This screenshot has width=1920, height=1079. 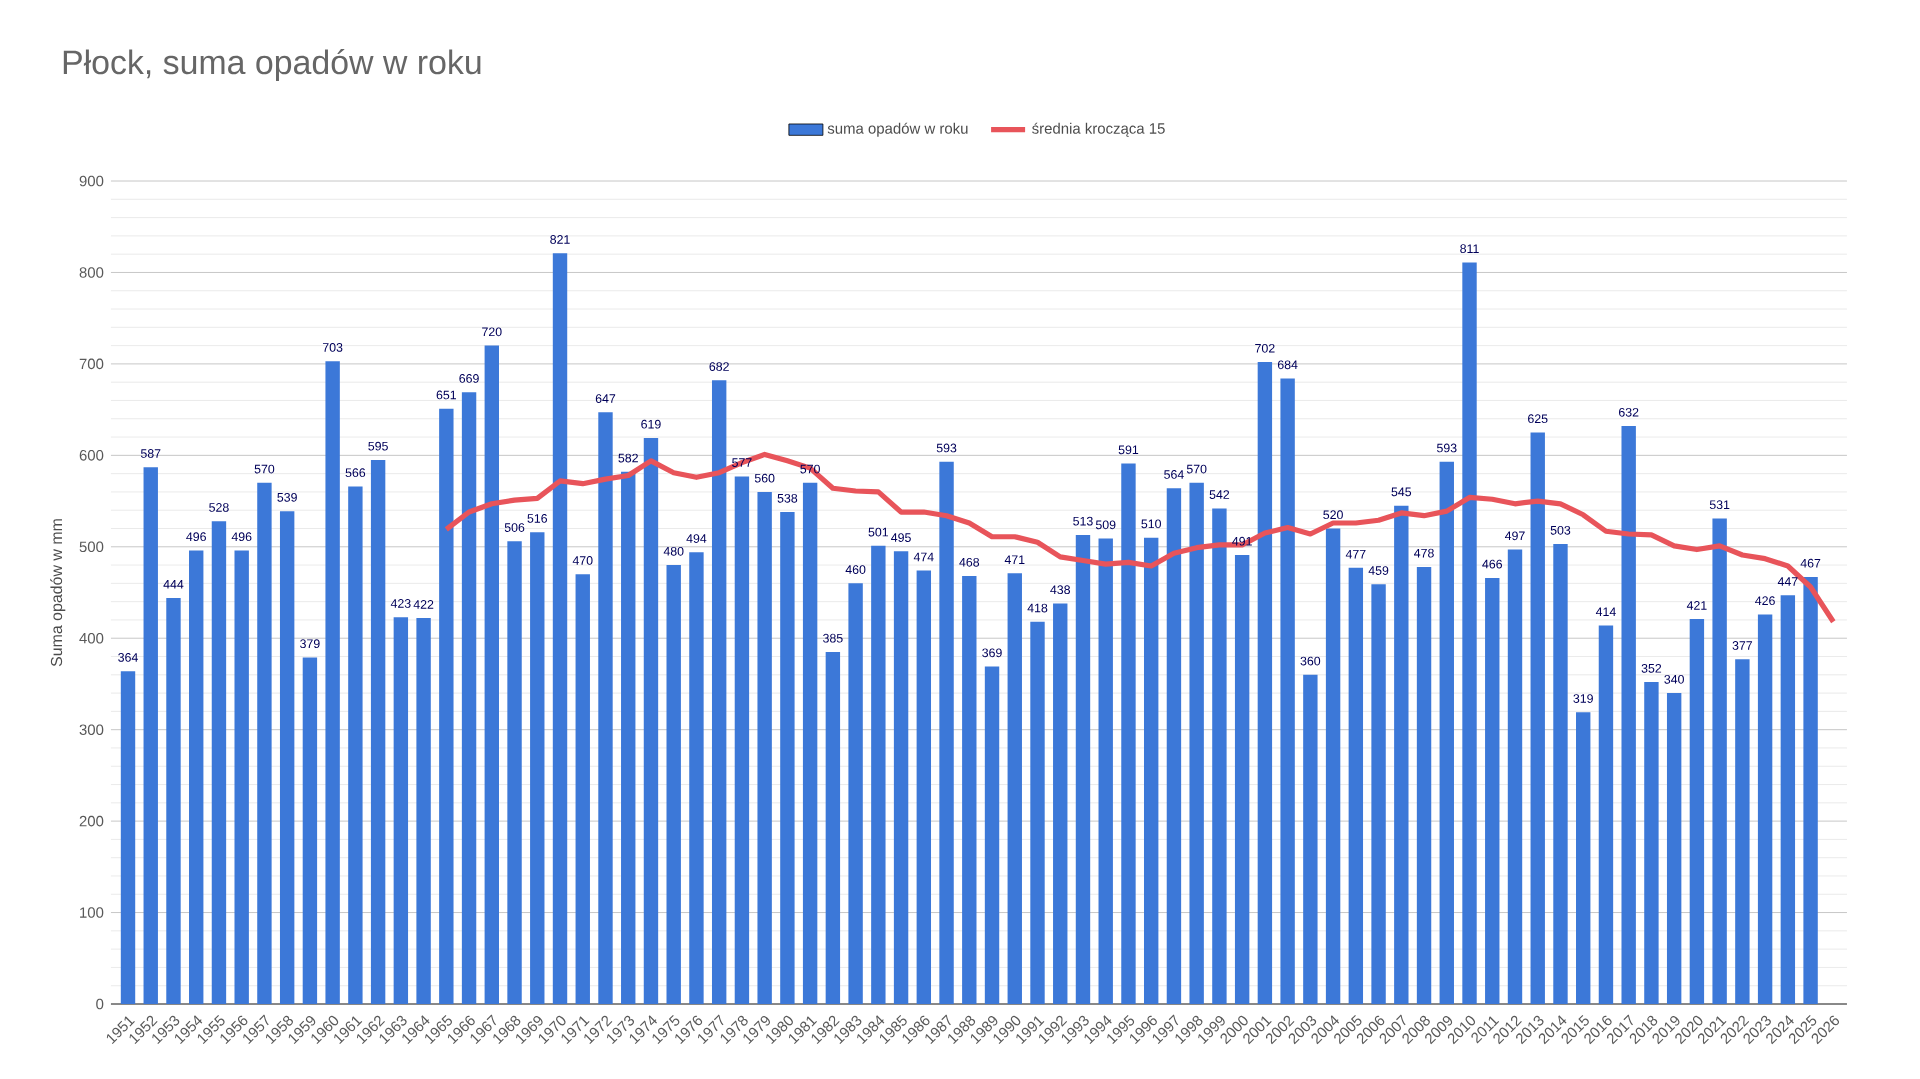 What do you see at coordinates (582, 560) in the screenshot?
I see `data-label: 470` at bounding box center [582, 560].